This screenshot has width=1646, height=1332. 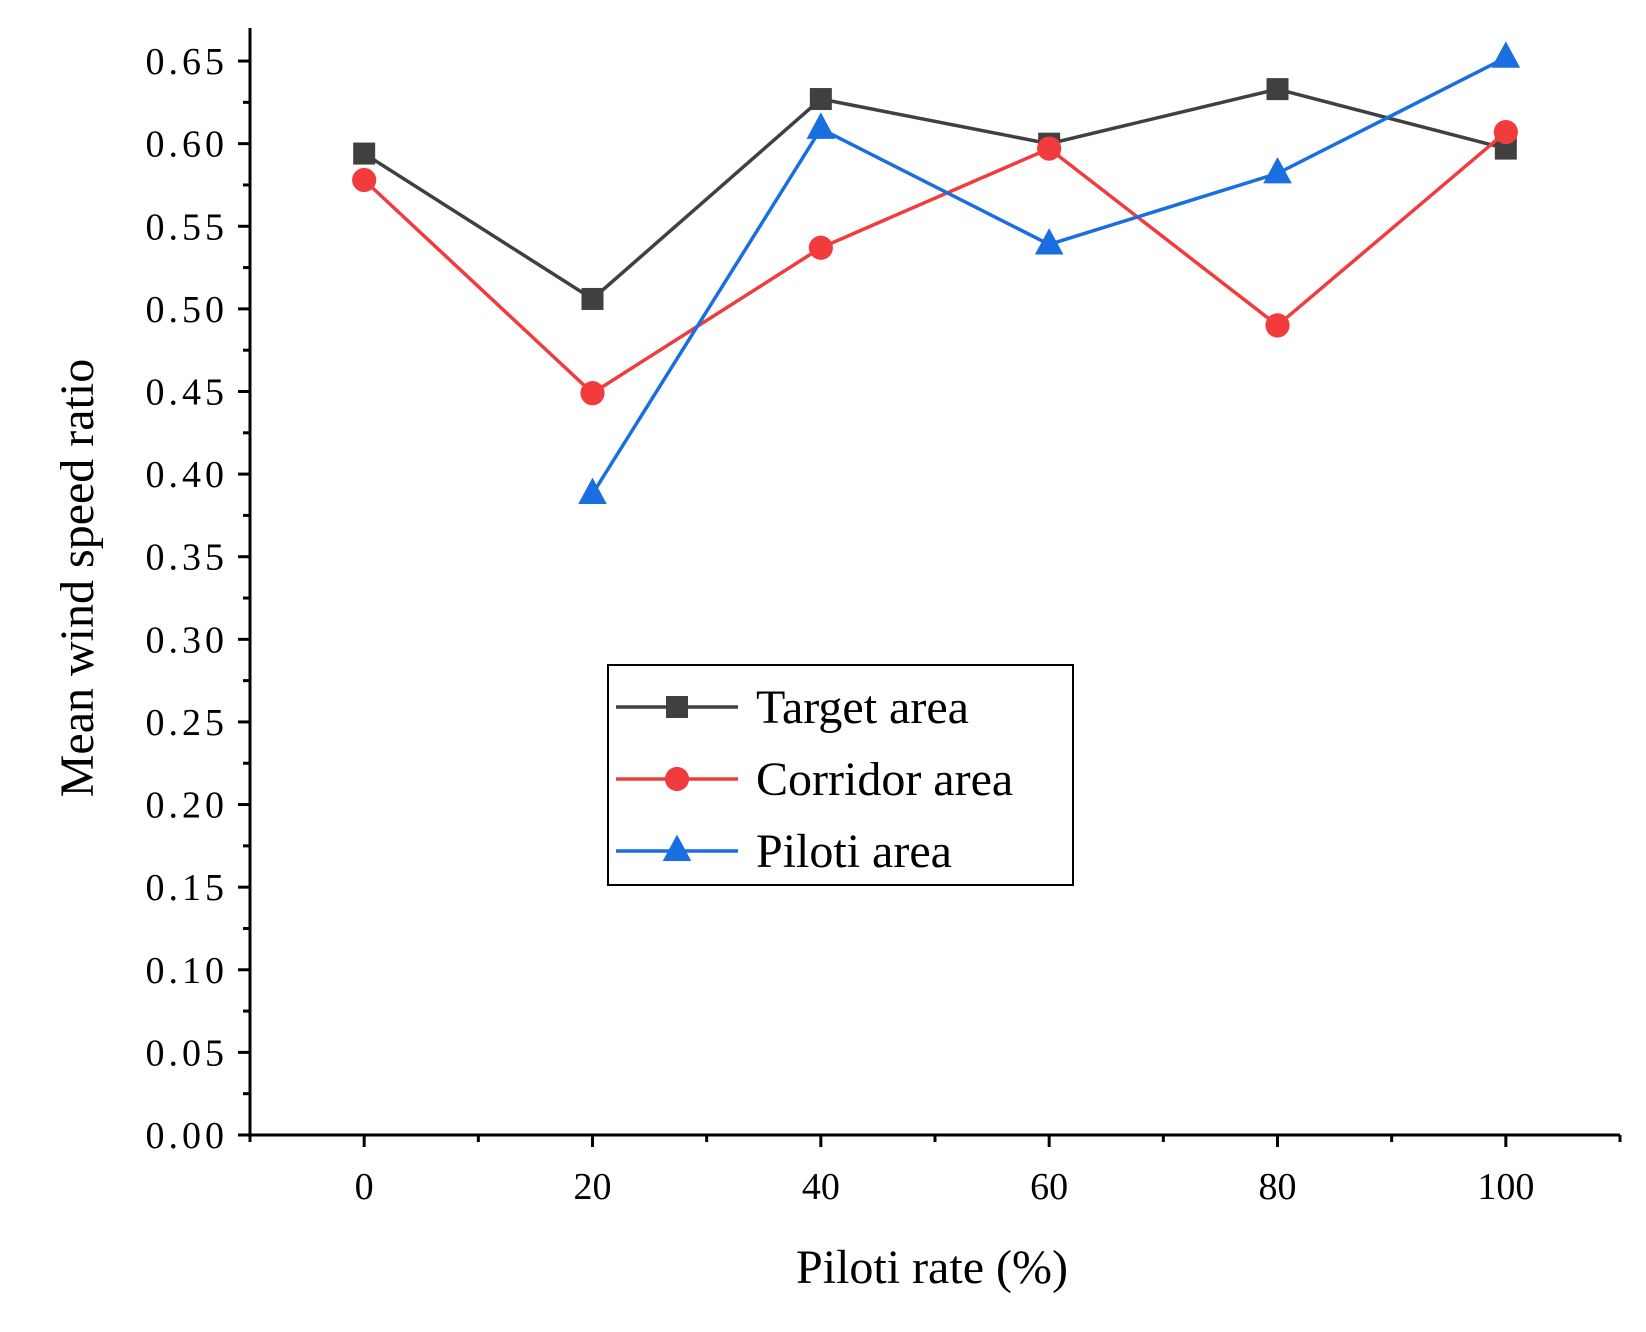 What do you see at coordinates (187, 558) in the screenshot?
I see `y-tick-label: 0.35` at bounding box center [187, 558].